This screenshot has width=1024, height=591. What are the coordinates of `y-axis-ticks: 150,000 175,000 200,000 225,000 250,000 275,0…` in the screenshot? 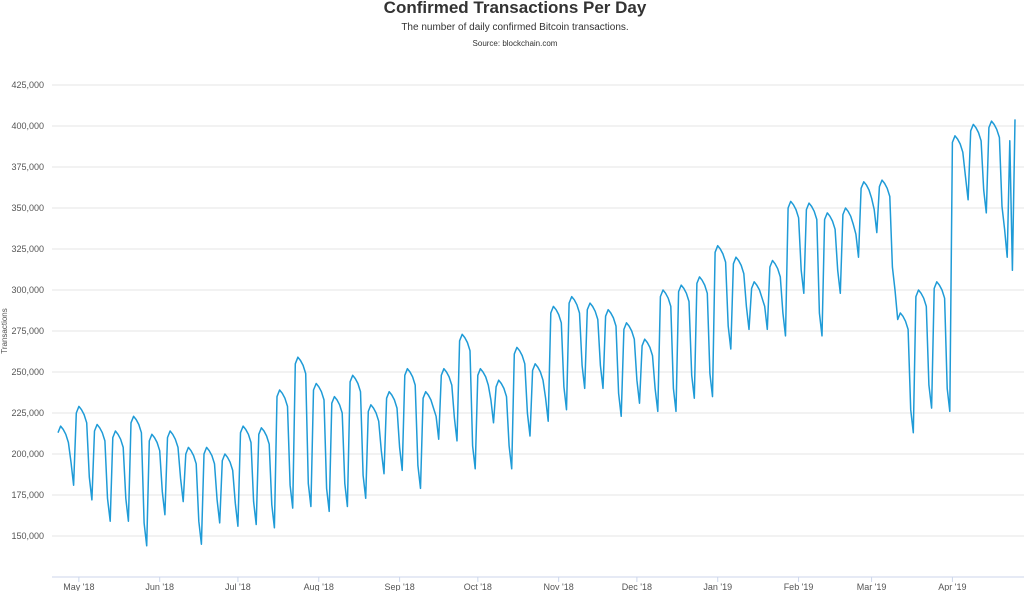 It's located at (27, 310).